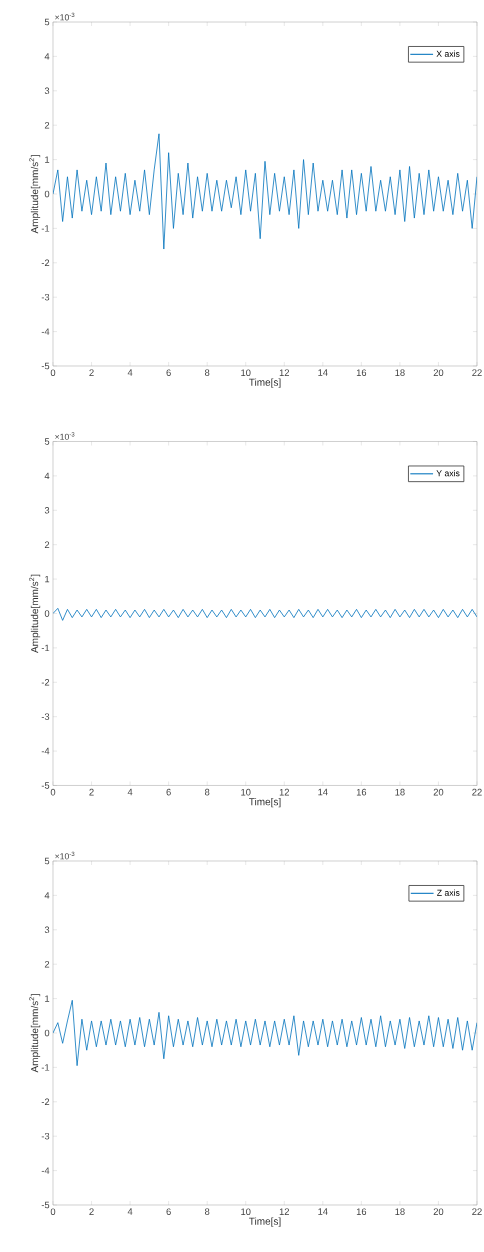 This screenshot has width=484, height=1252. I want to click on legend-label: Z axis, so click(448, 892).